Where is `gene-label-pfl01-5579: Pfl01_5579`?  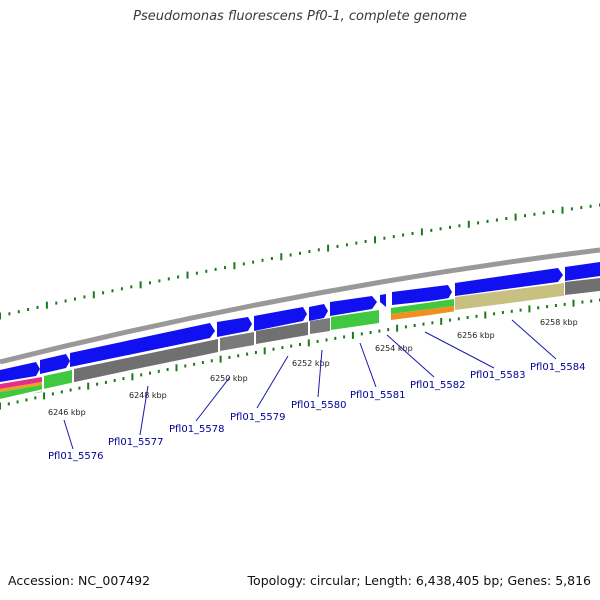 gene-label-pfl01-5579: Pfl01_5579 is located at coordinates (258, 417).